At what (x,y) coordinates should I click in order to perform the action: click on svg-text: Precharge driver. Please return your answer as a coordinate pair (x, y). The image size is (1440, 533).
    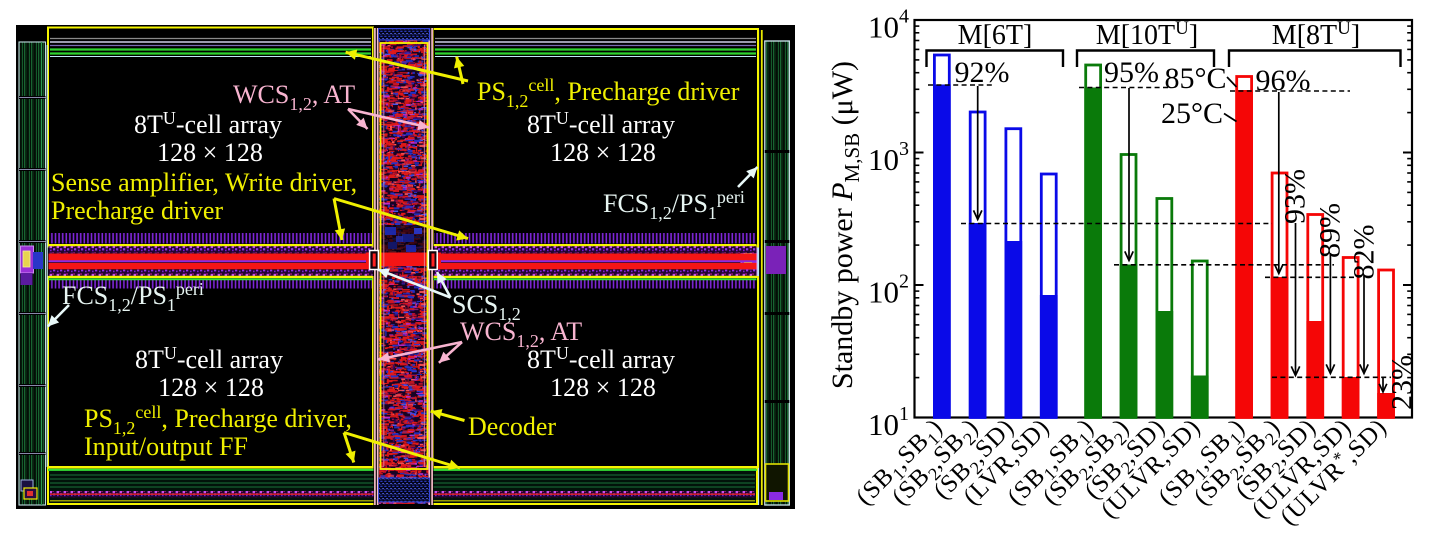
    Looking at the image, I should click on (137, 210).